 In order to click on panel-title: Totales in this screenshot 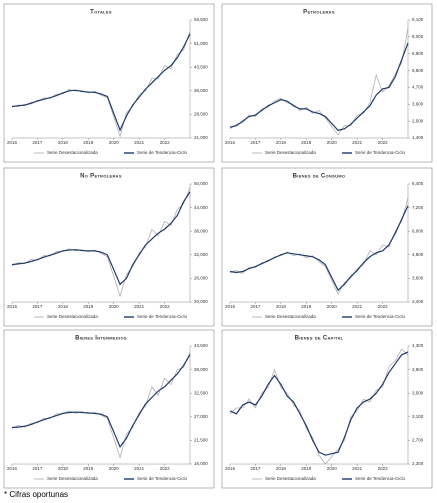, I will do `click(101, 13)`.